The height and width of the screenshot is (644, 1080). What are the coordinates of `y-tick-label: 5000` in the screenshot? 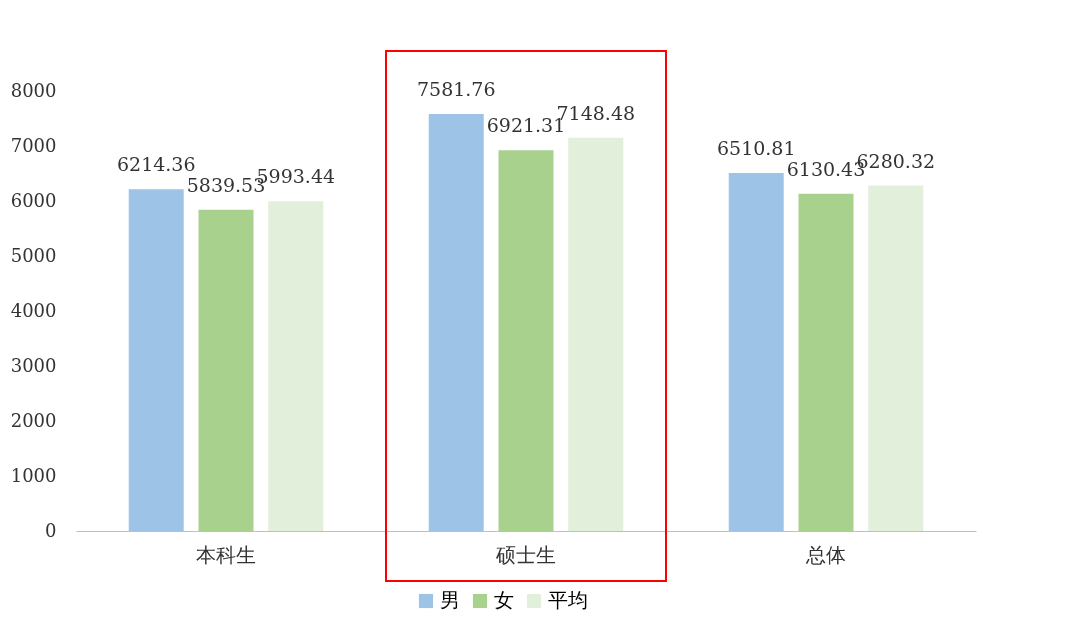 It's located at (33, 255).